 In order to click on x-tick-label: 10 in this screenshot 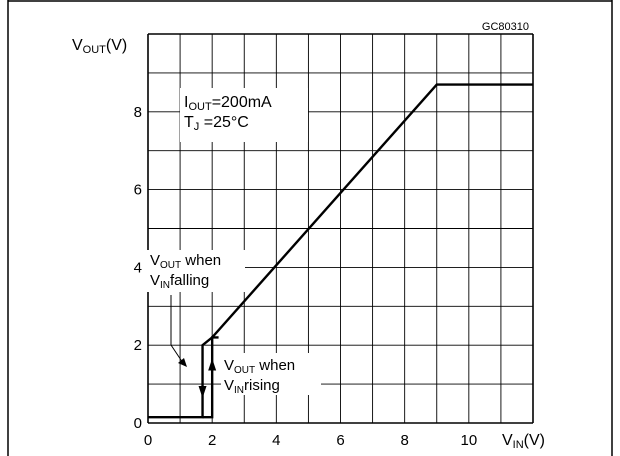, I will do `click(468, 440)`.